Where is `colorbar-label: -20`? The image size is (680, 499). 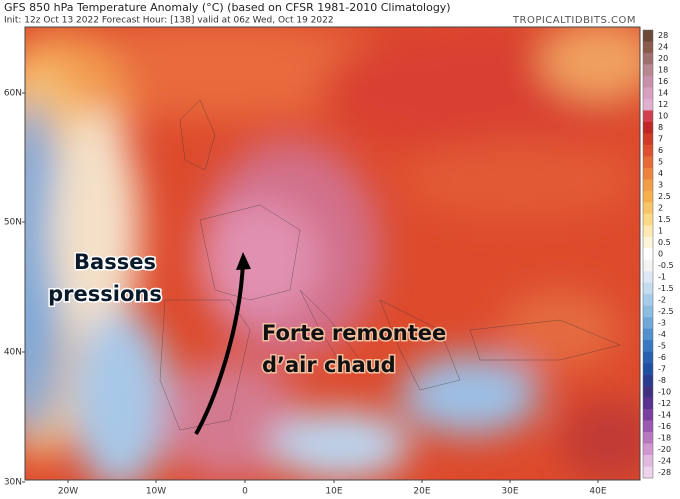 colorbar-label: -20 is located at coordinates (664, 449).